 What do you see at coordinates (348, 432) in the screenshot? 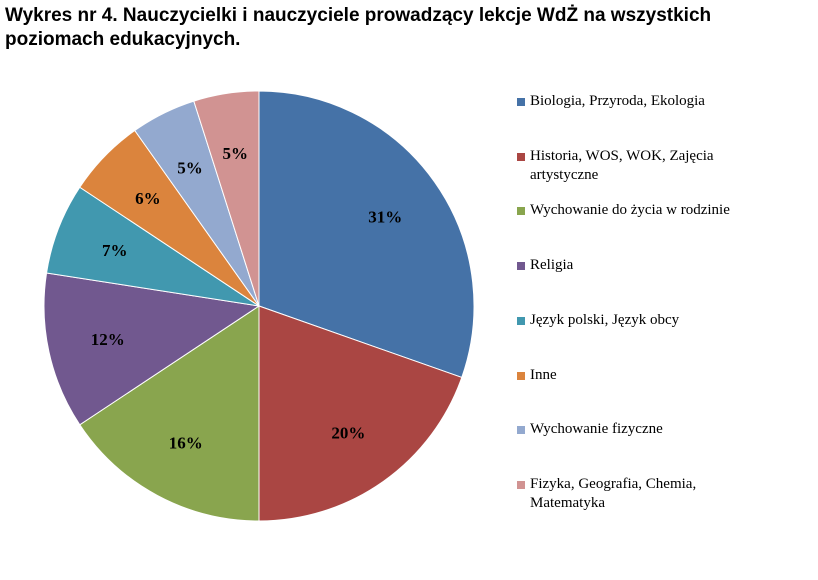
I see `slice-data-label-2: 20%` at bounding box center [348, 432].